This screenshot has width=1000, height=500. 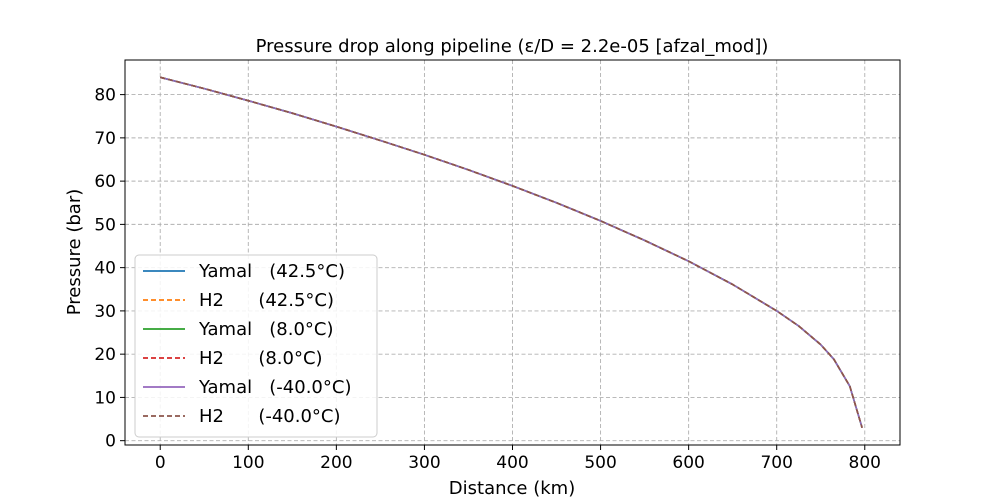 I want to click on x-tick-label: 700, so click(x=776, y=463).